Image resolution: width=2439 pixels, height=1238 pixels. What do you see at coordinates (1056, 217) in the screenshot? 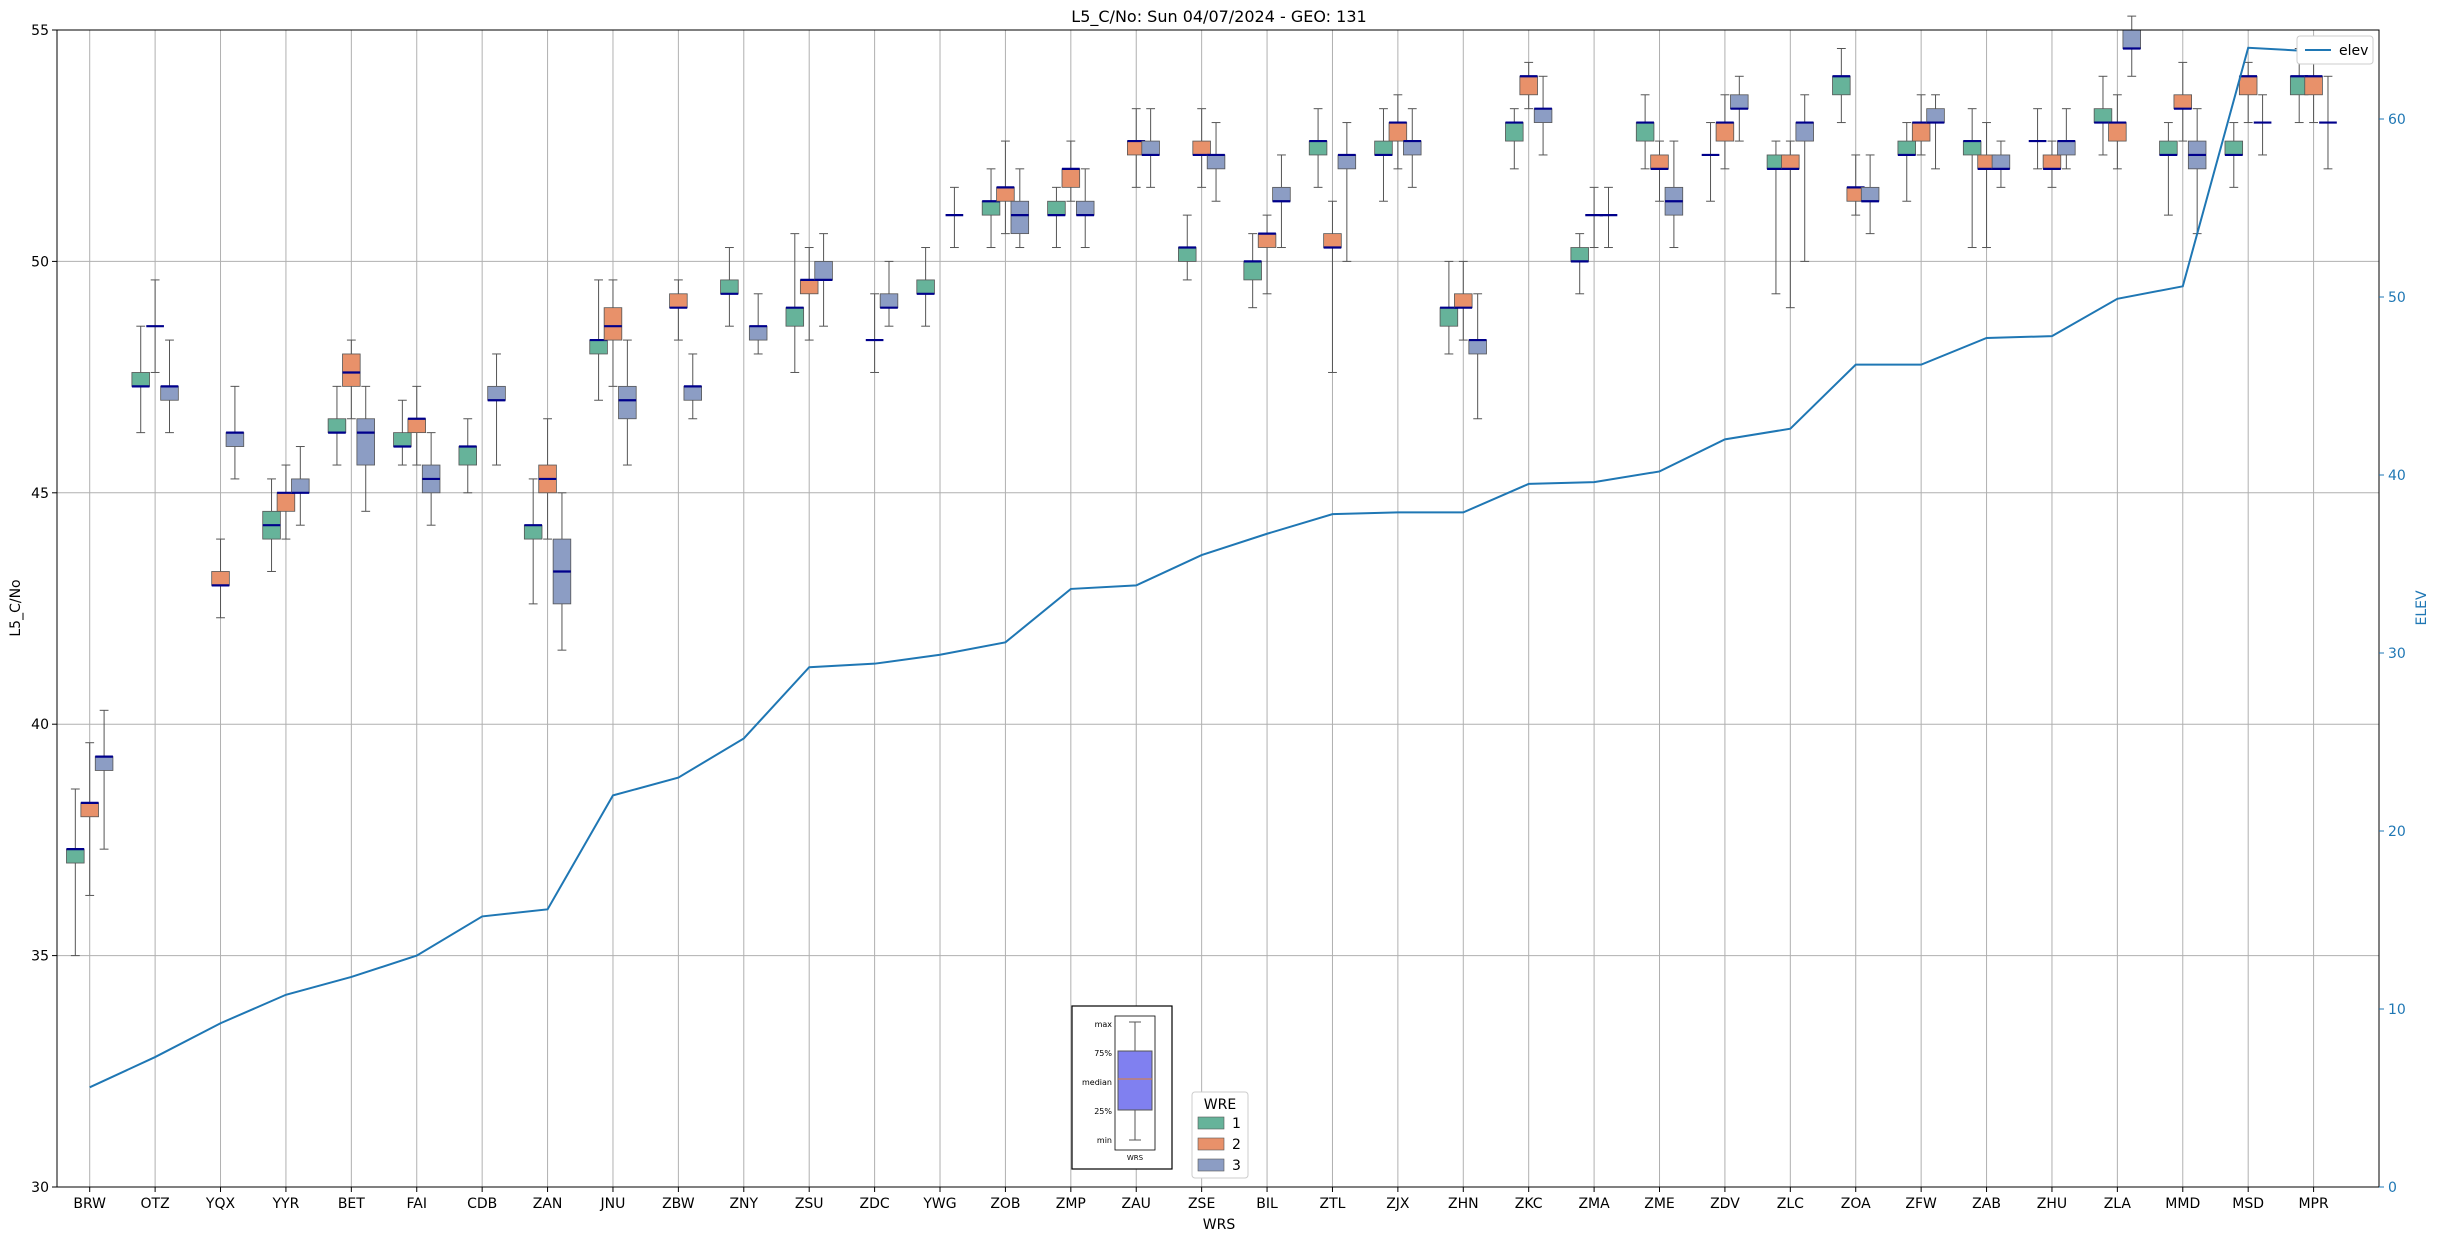
I see `box-1-ZMP` at bounding box center [1056, 217].